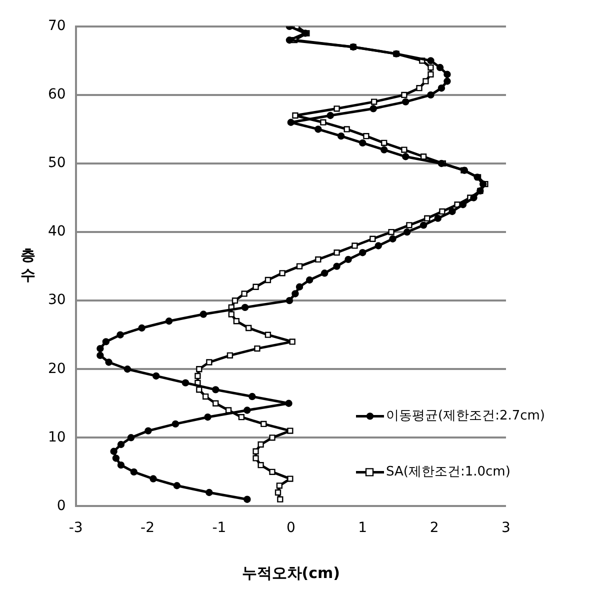  Describe the element at coordinates (291, 573) in the screenshot. I see `x-axis-title: 누적오차(cm)` at that location.